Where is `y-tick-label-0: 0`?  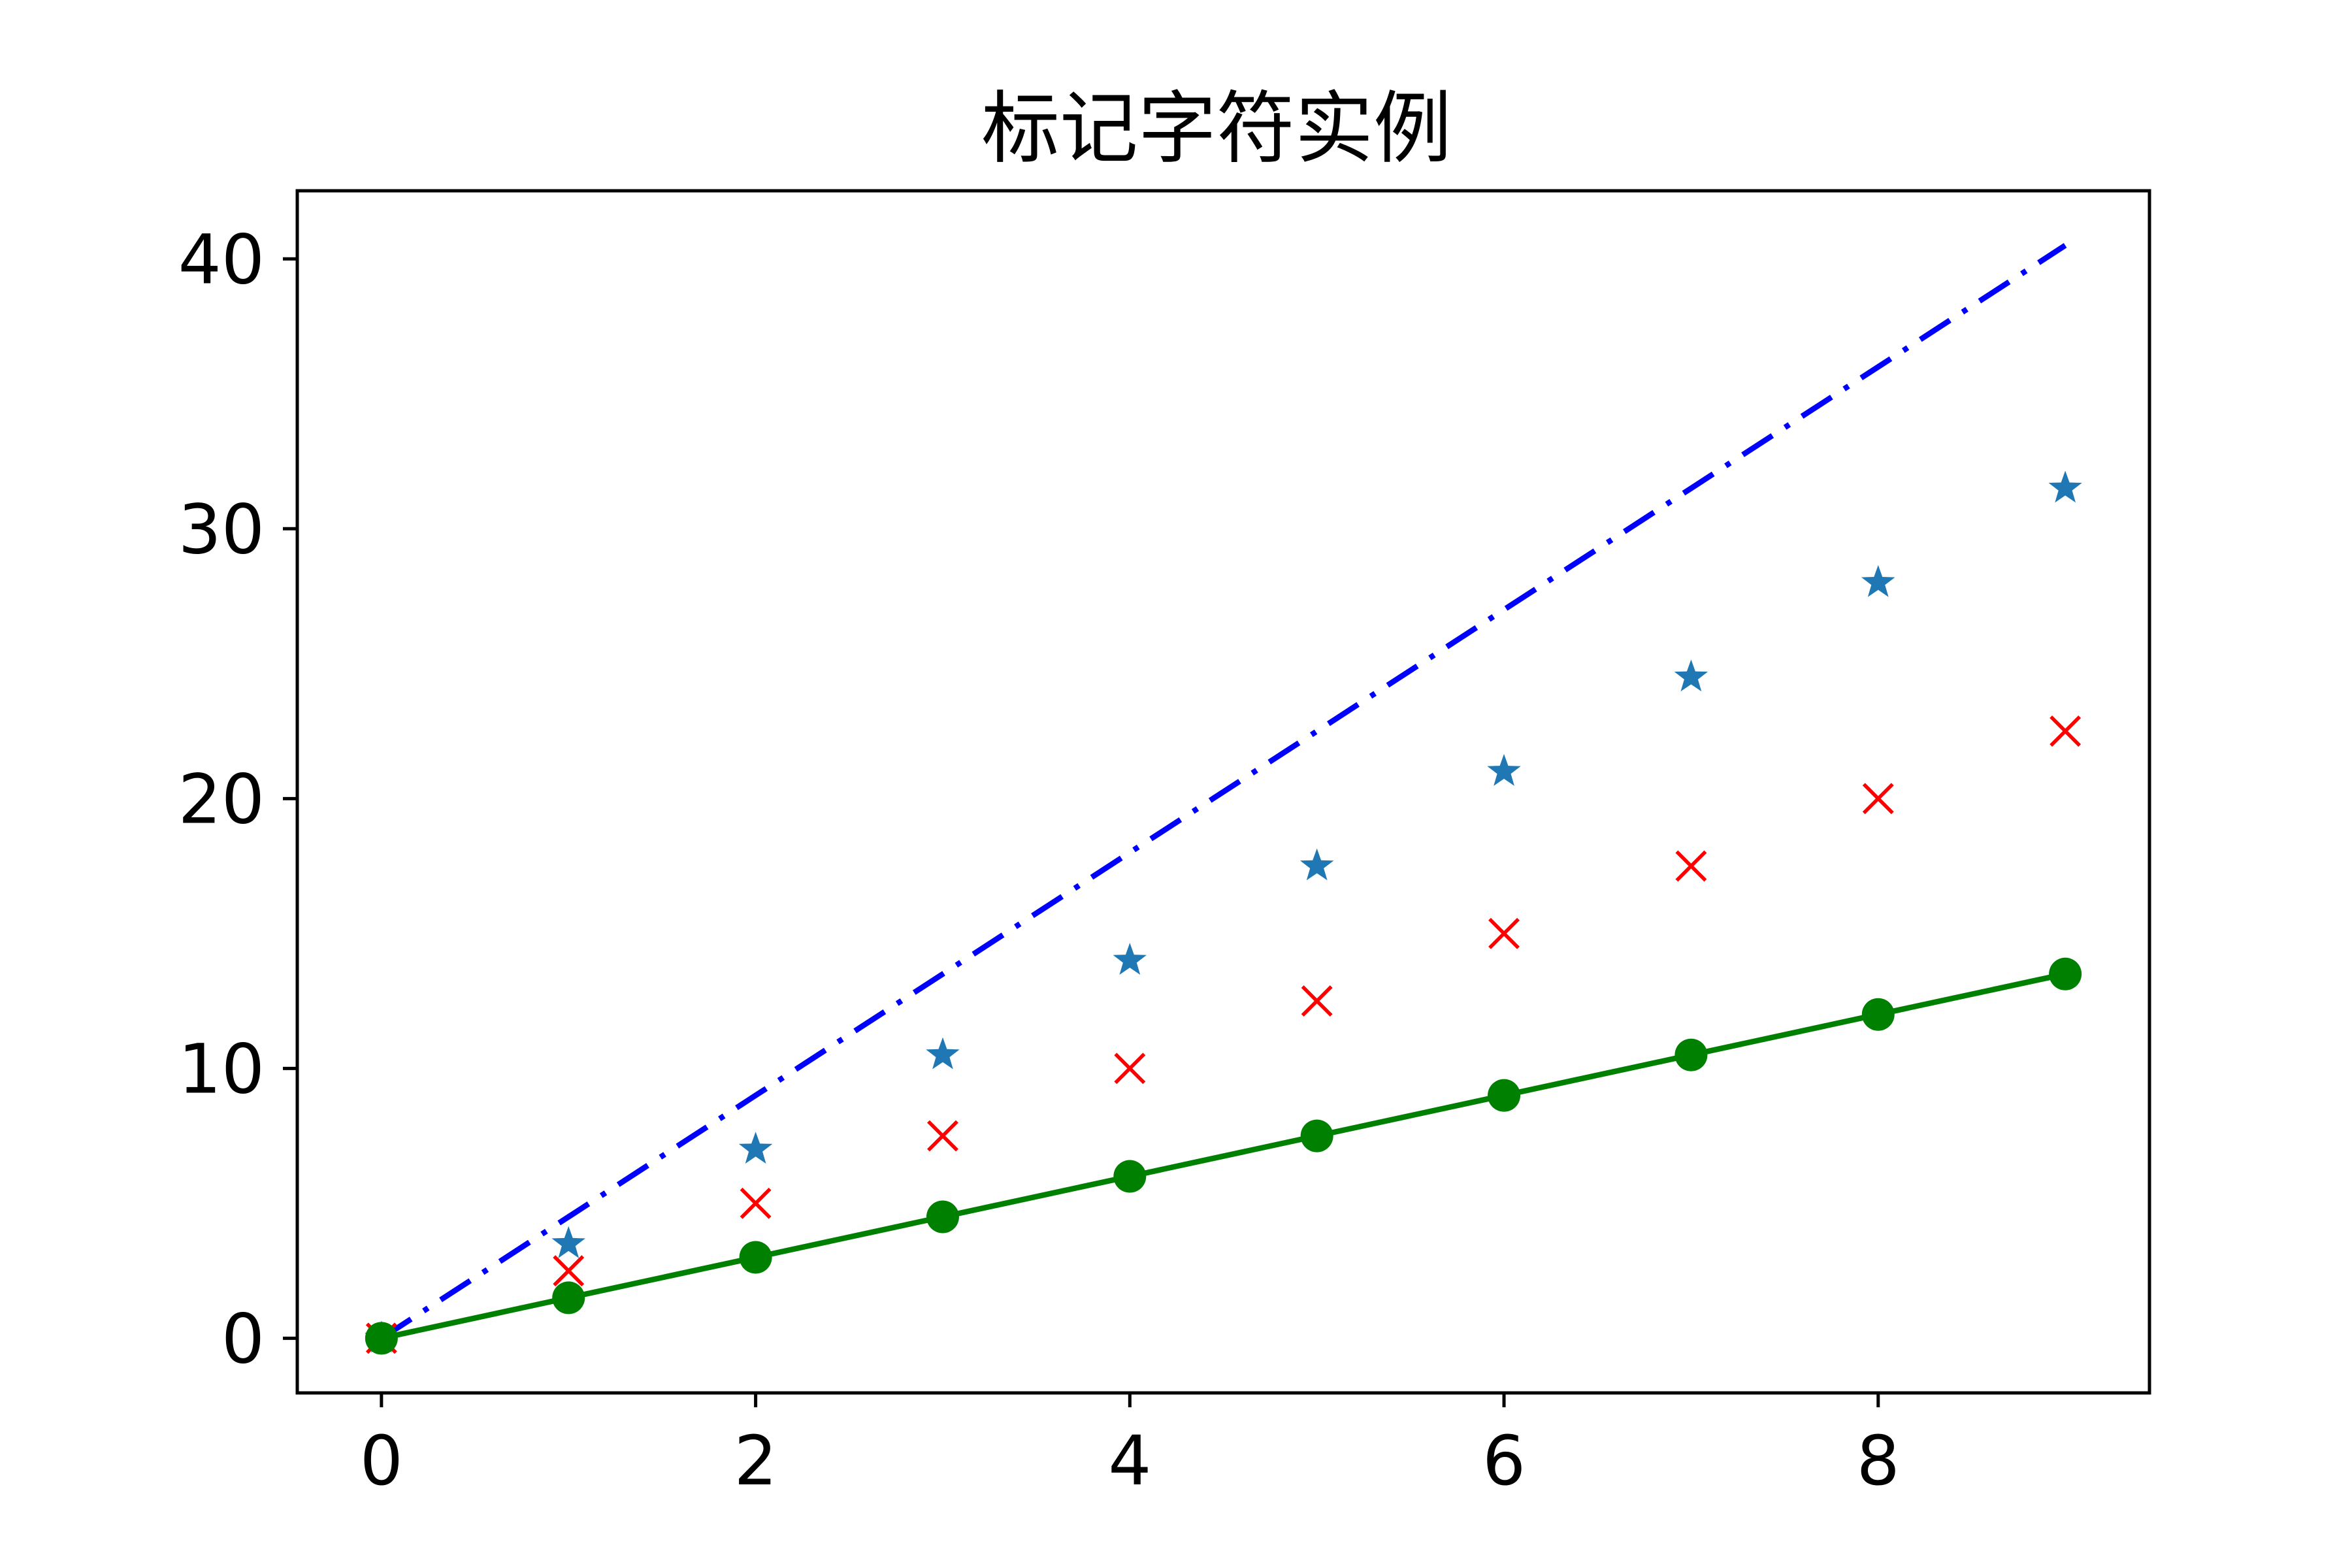 y-tick-label-0: 0 is located at coordinates (243, 1339).